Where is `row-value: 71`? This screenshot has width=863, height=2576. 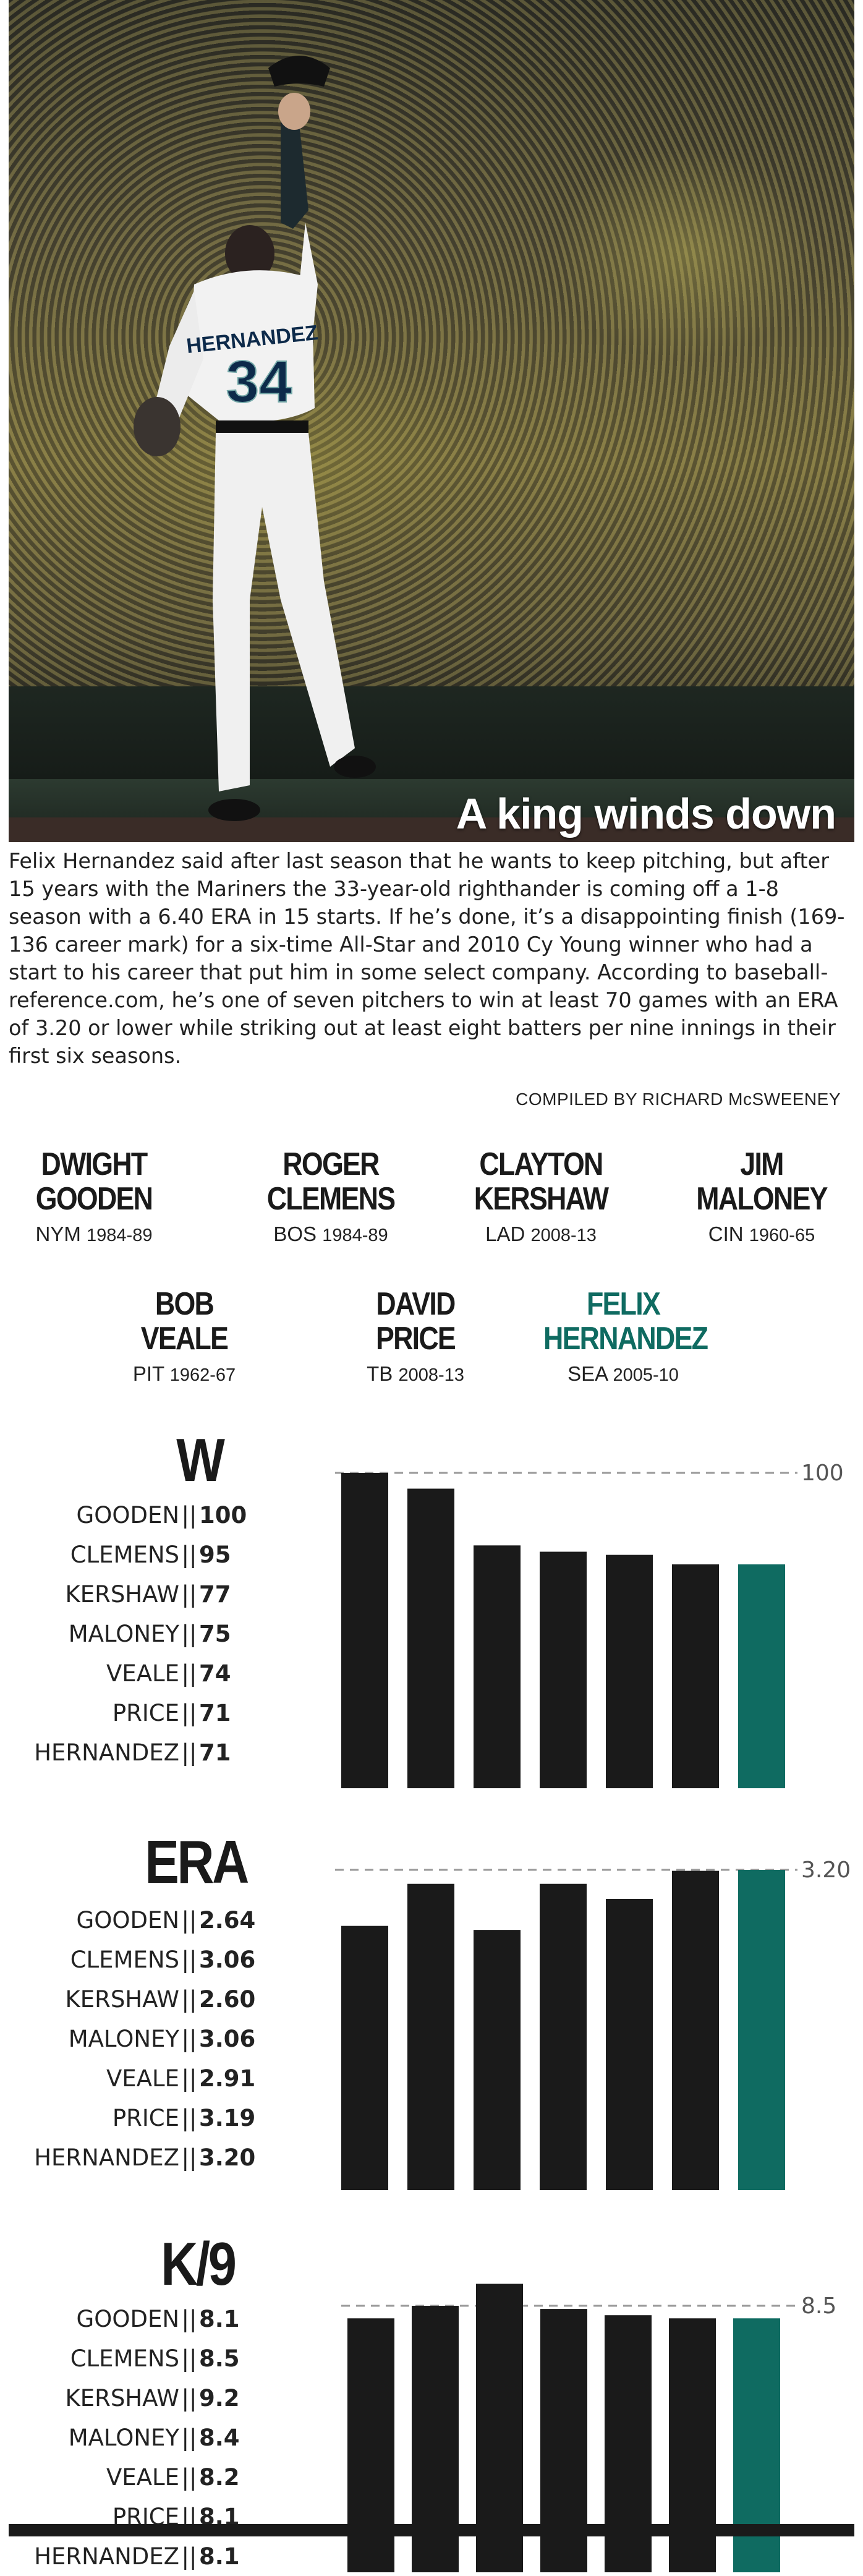 row-value: 71 is located at coordinates (215, 1752).